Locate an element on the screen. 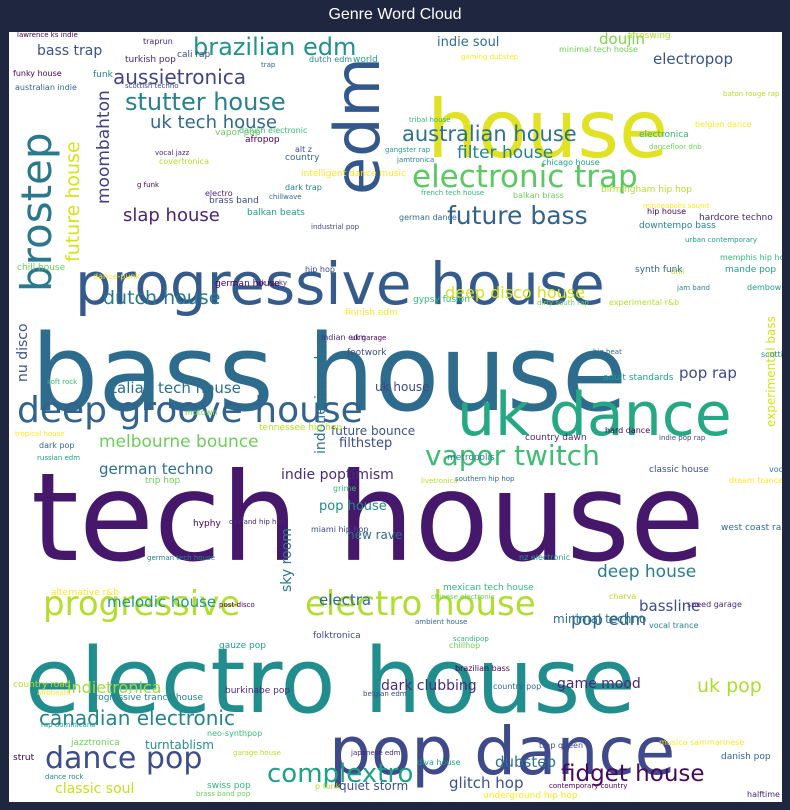  word: deep disco house is located at coordinates (515, 292).